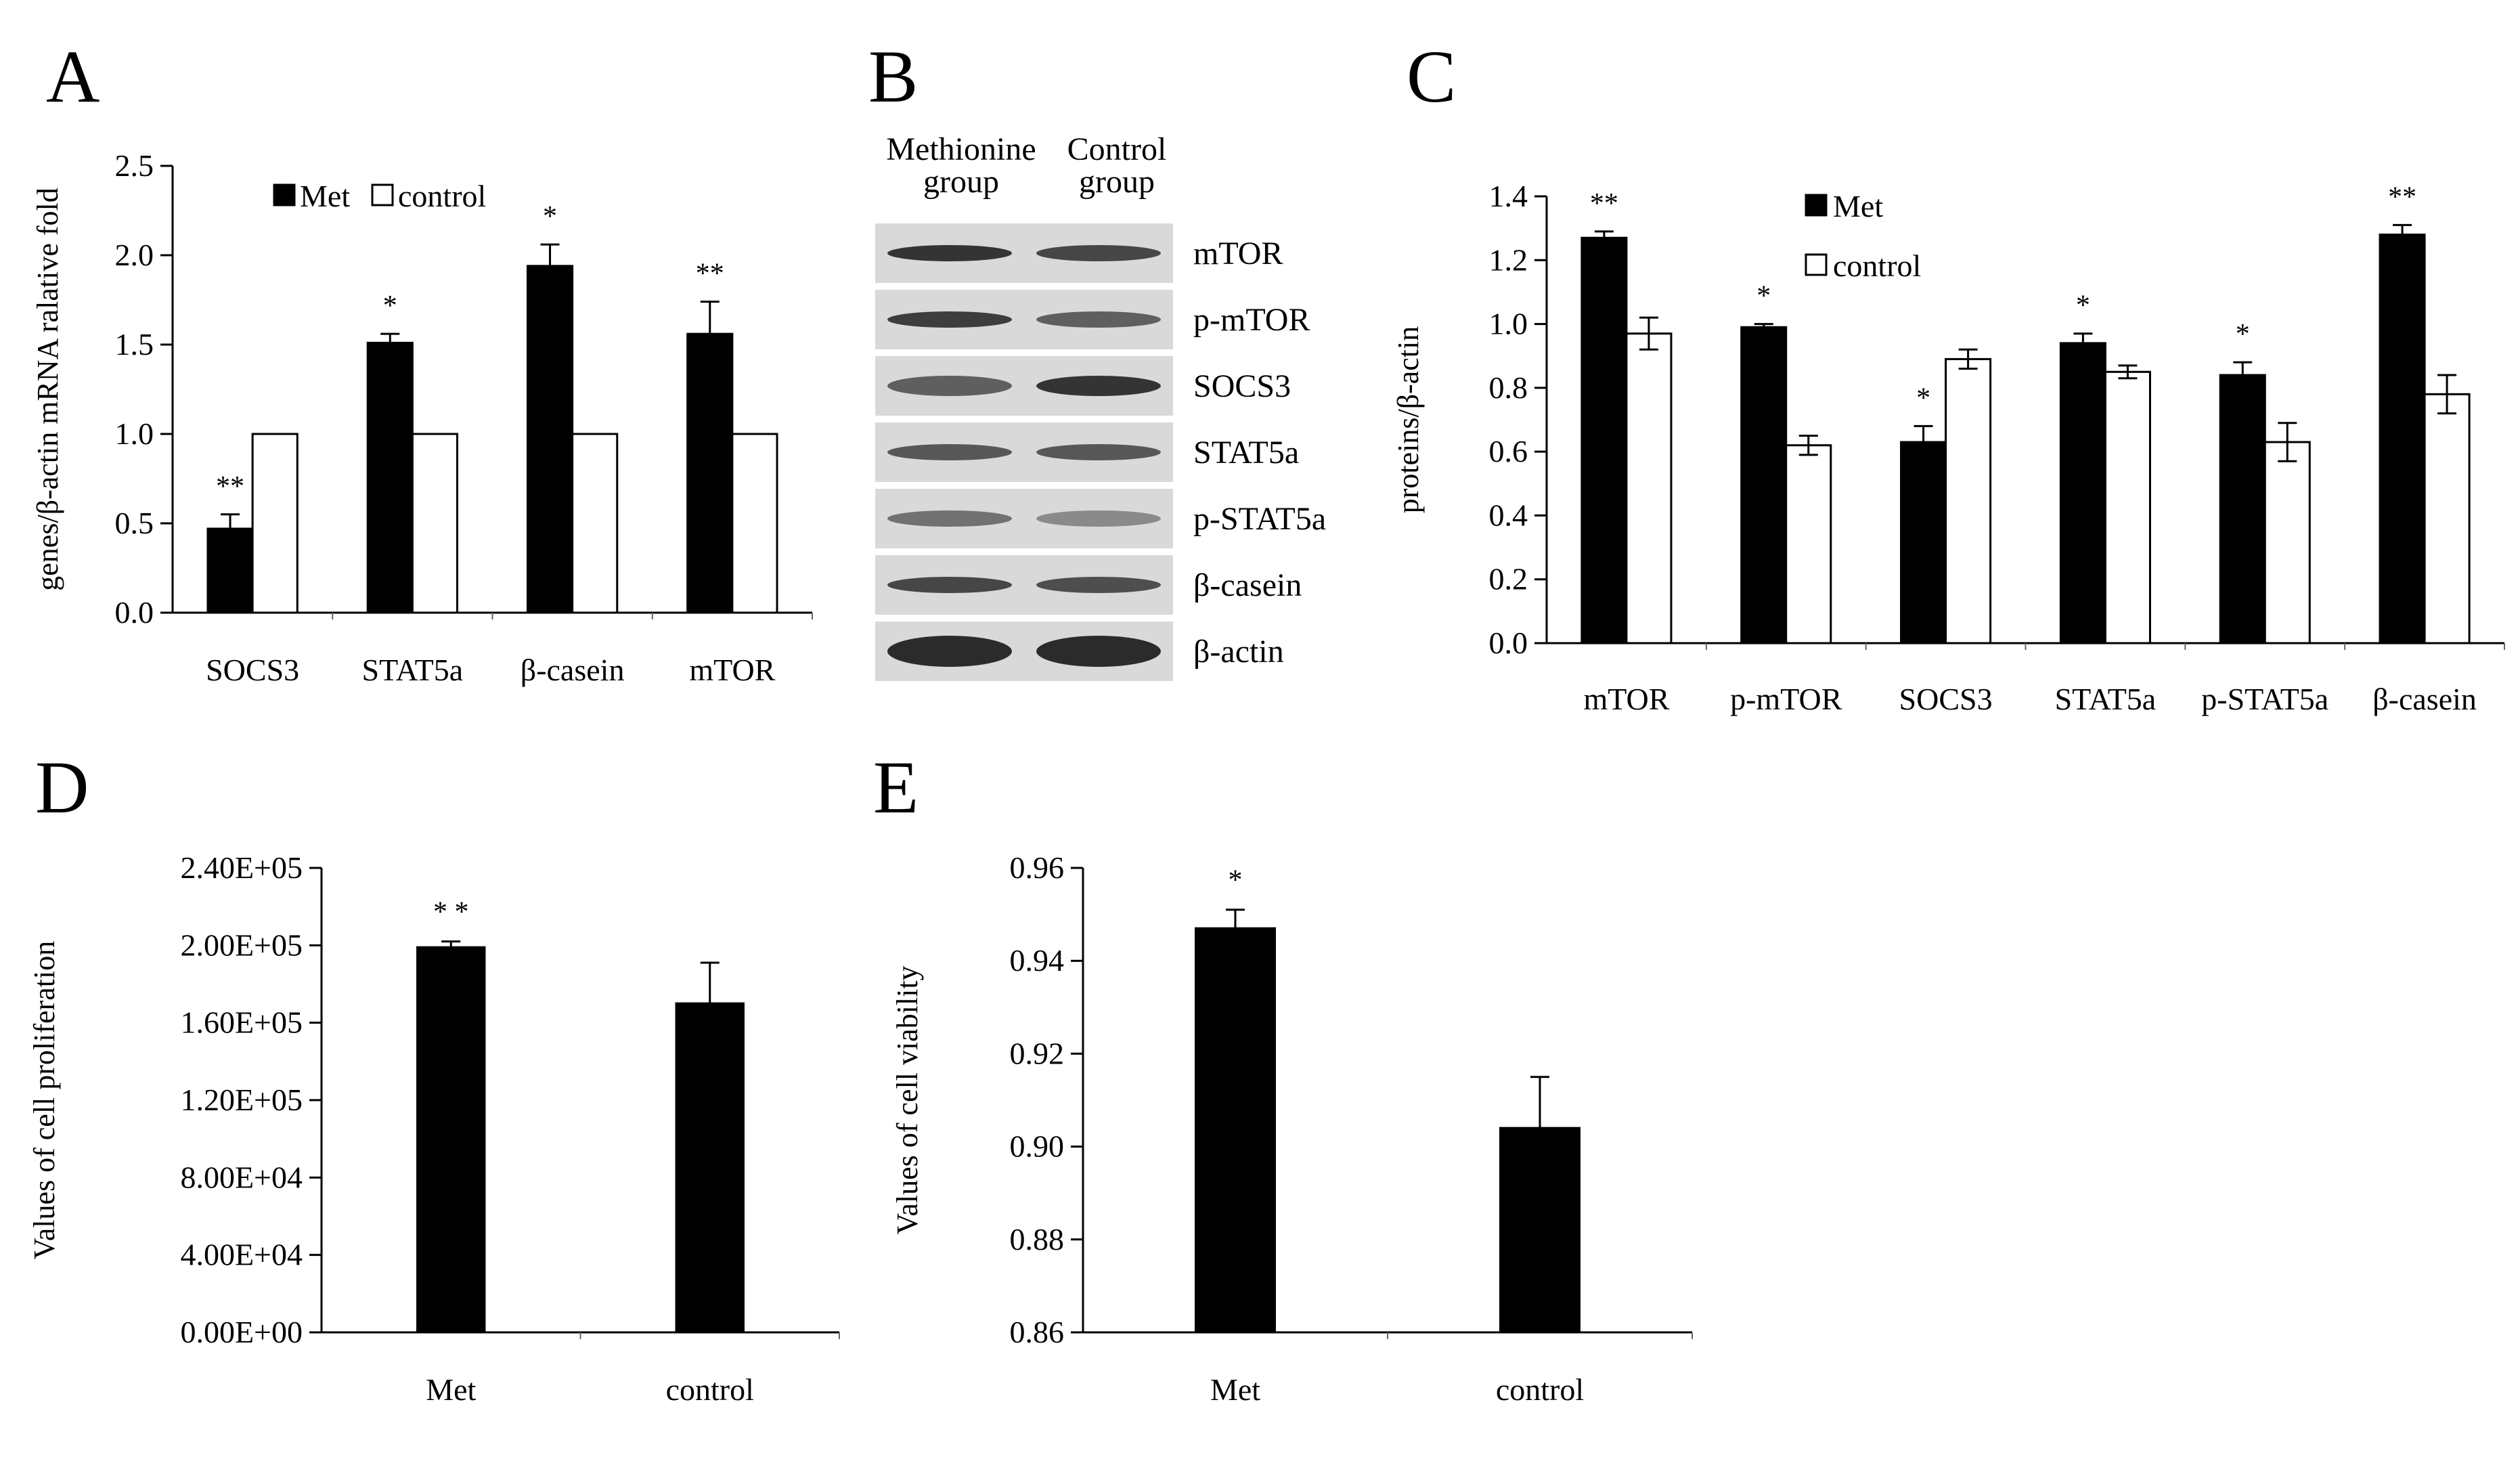  I want to click on y-axis-label-a: genes/β-actin mRNA ralative fold, so click(48, 389).